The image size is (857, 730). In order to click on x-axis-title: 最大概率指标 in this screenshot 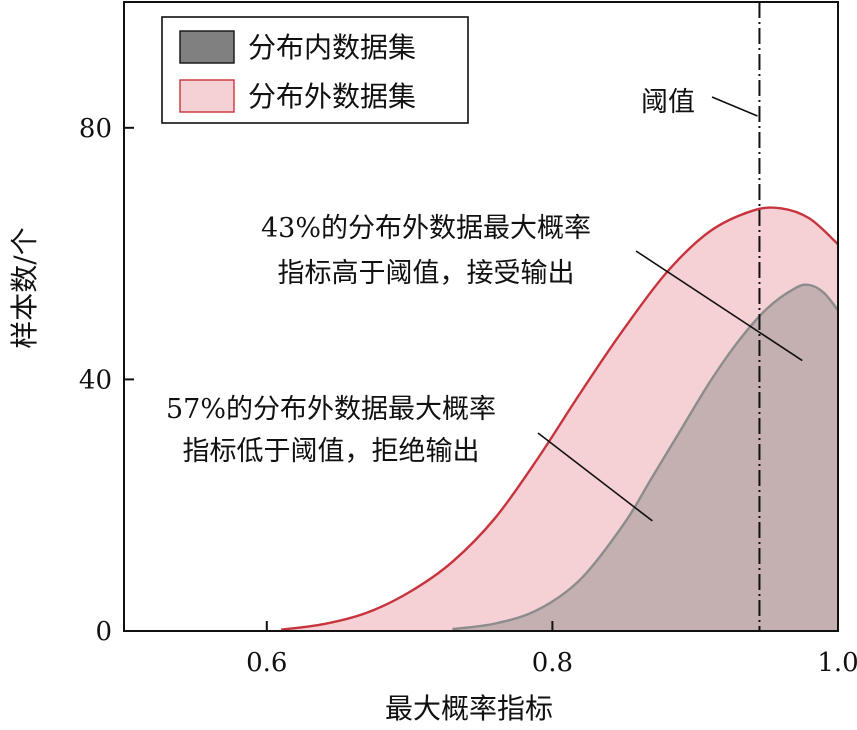, I will do `click(469, 708)`.